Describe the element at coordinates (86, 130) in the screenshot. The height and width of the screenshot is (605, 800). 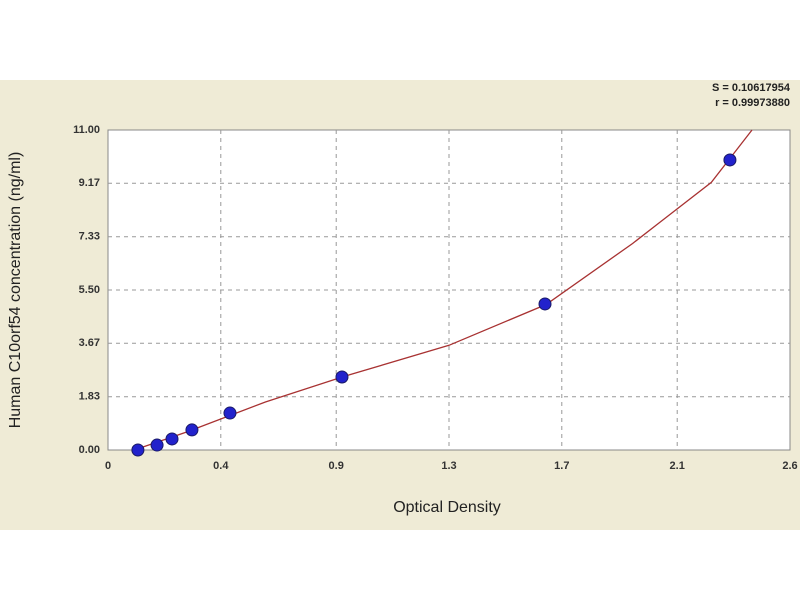
I see `y-tick-label: 11.00` at that location.